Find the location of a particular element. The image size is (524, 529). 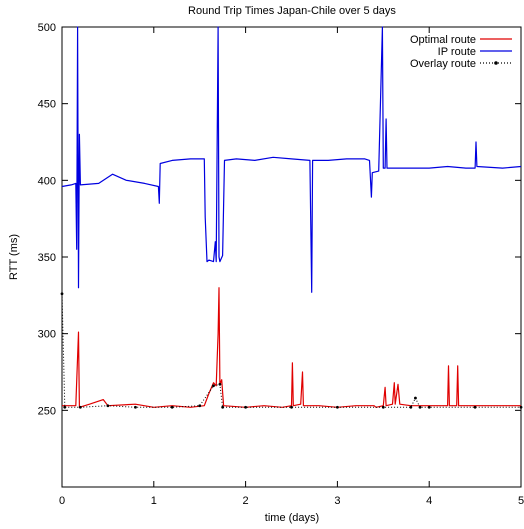

x-tick-label: 4 is located at coordinates (429, 501).